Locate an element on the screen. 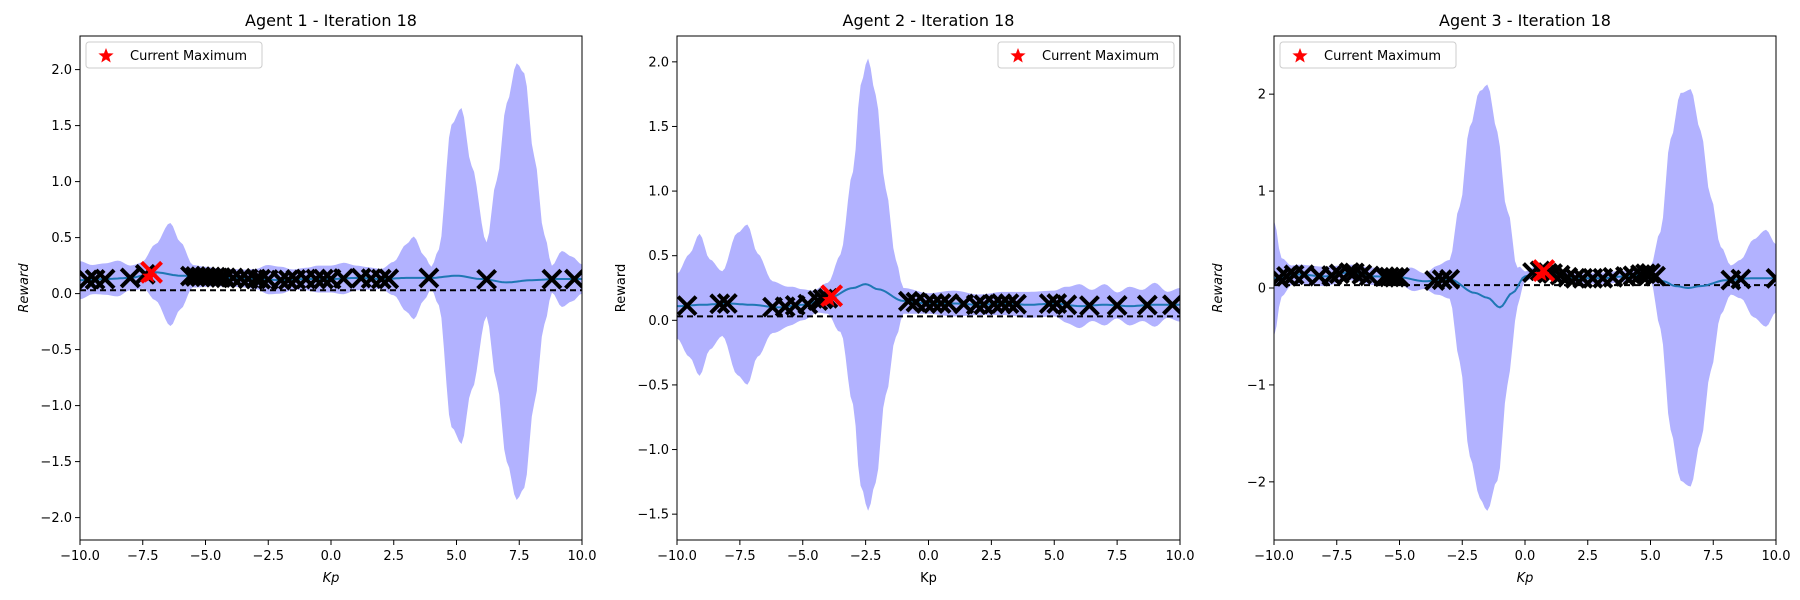 The width and height of the screenshot is (1800, 600). y-tick-label: −1.0 is located at coordinates (56, 406).